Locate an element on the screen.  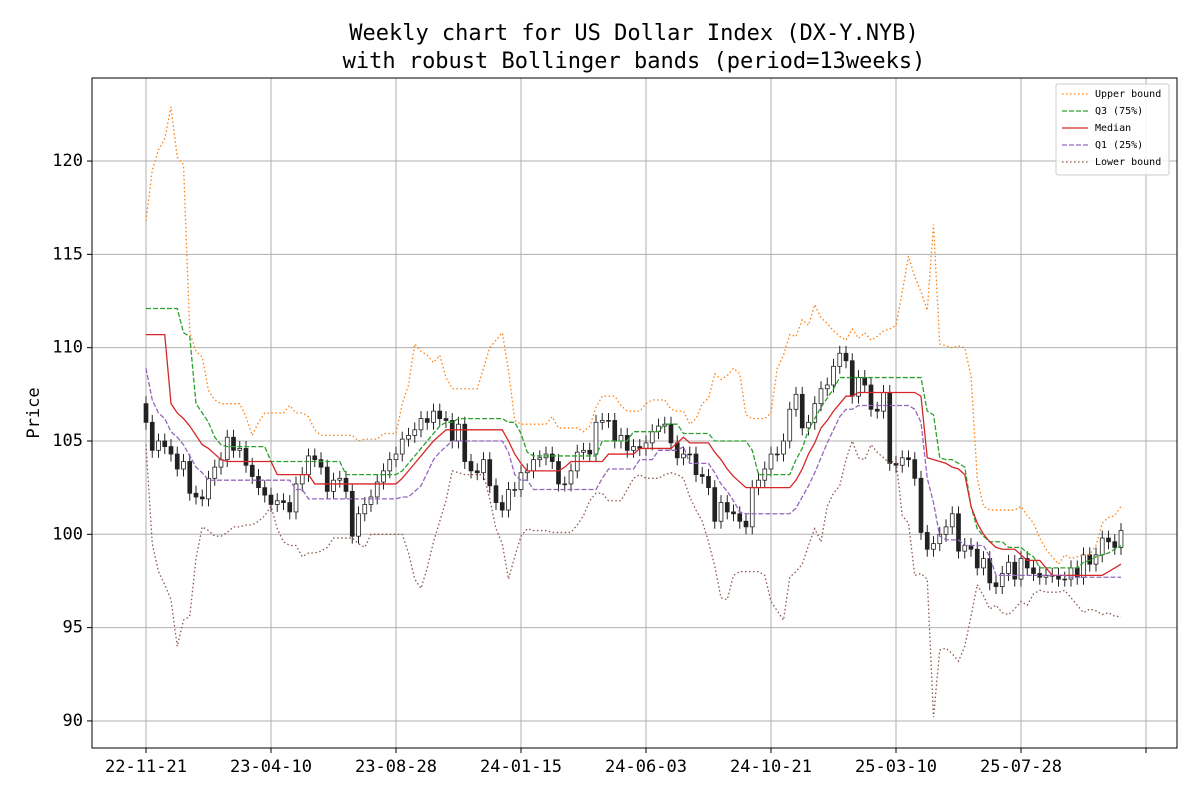
legend-box is located at coordinates (1112, 129).